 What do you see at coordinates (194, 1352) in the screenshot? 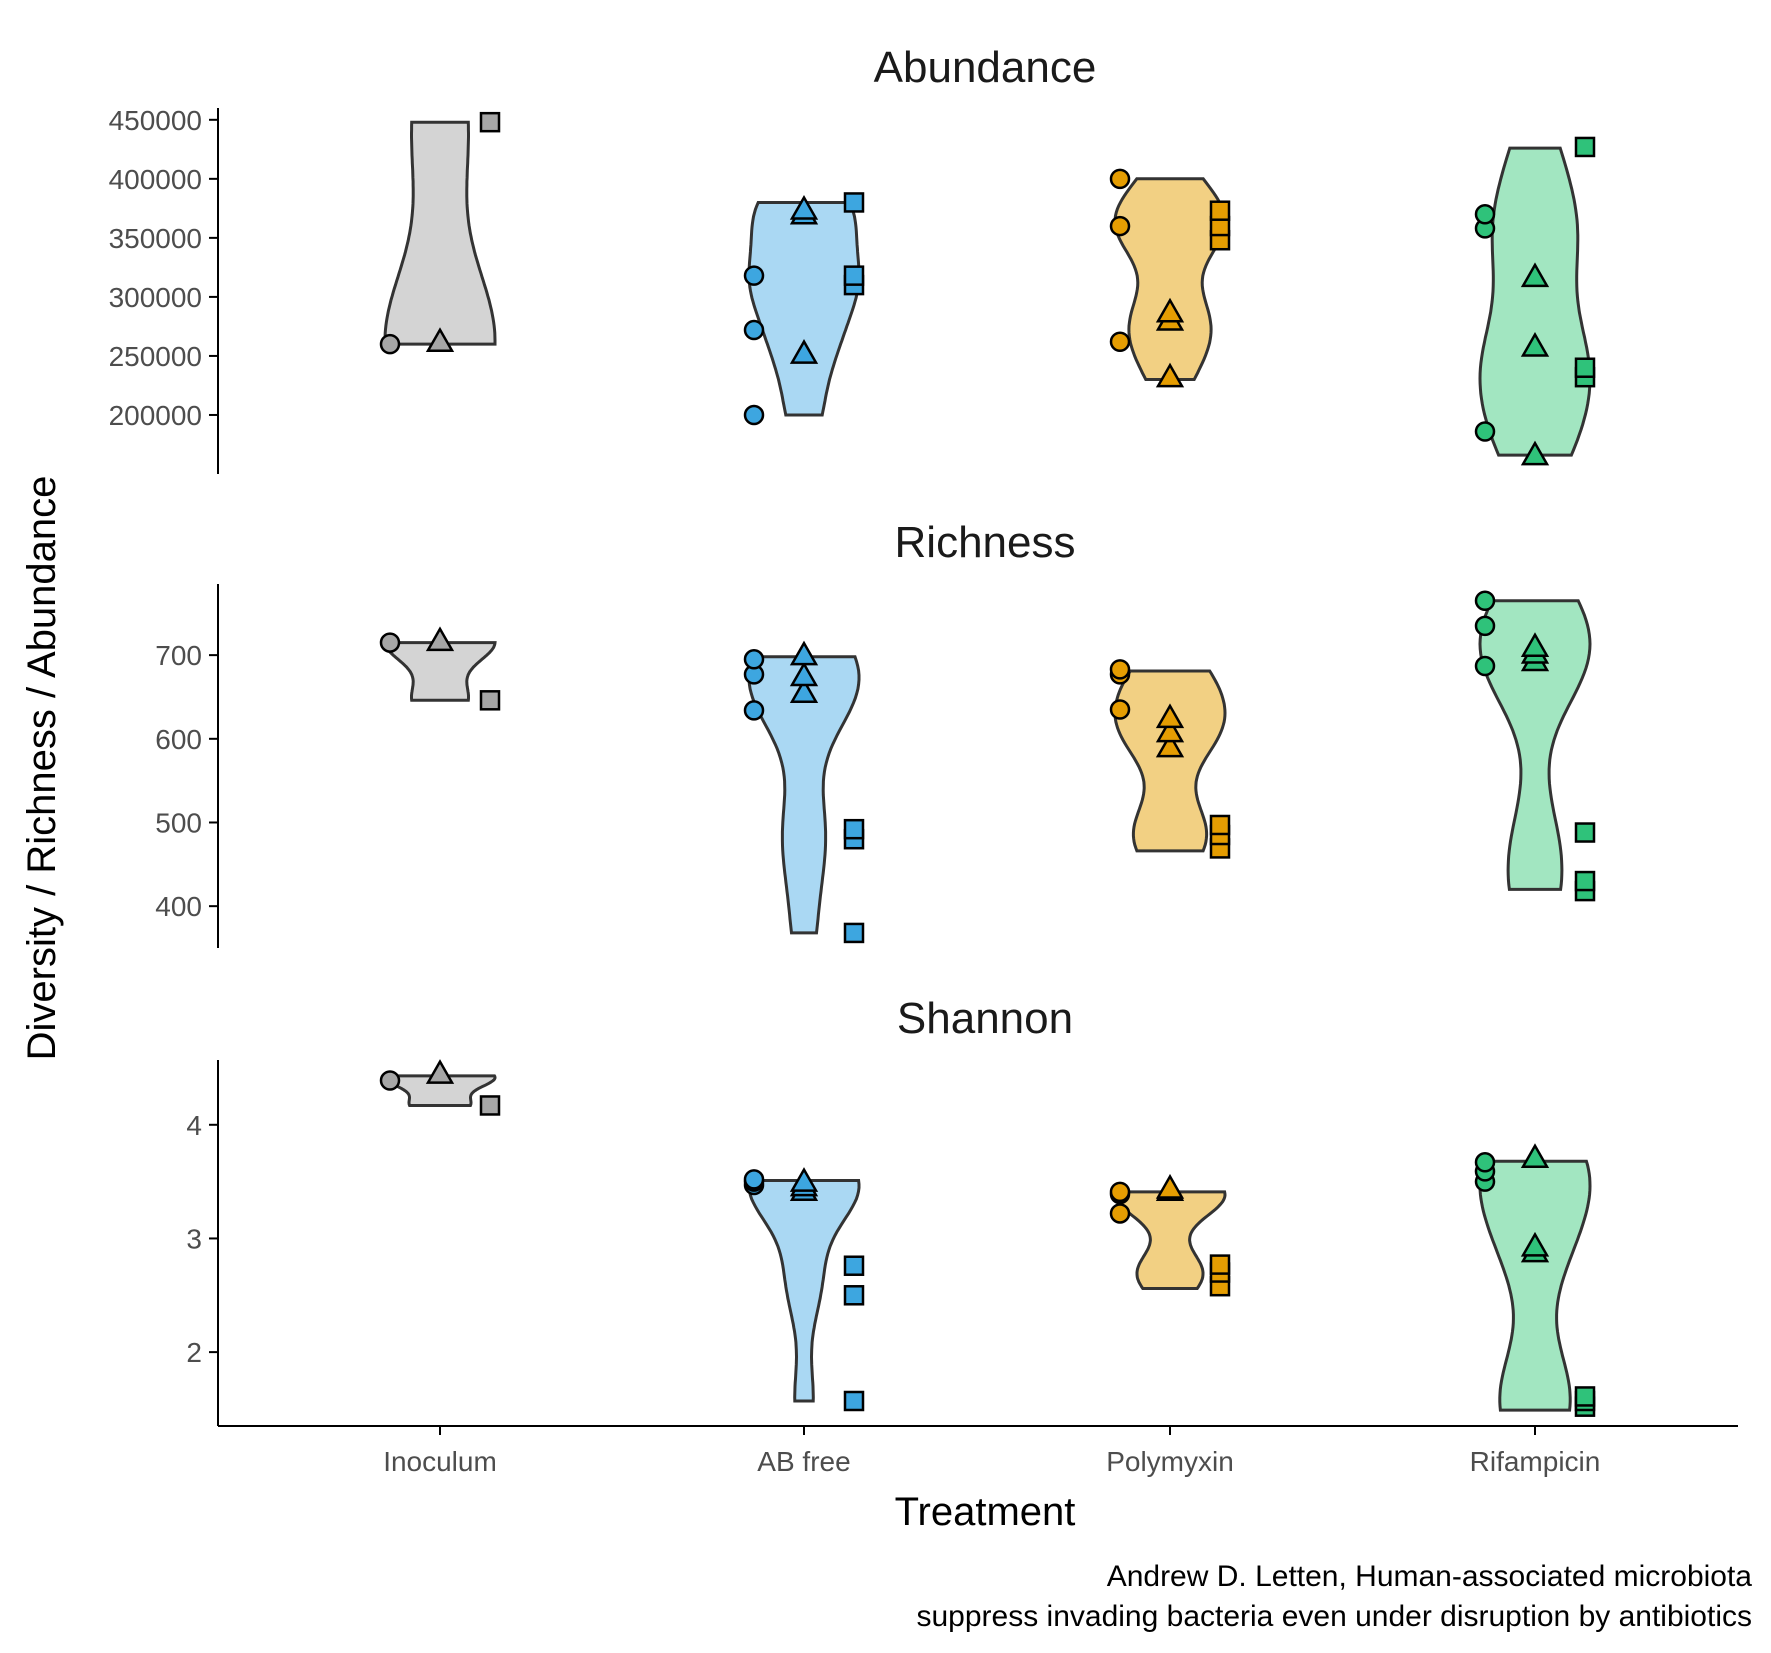
I see `y-tick-label: 2` at bounding box center [194, 1352].